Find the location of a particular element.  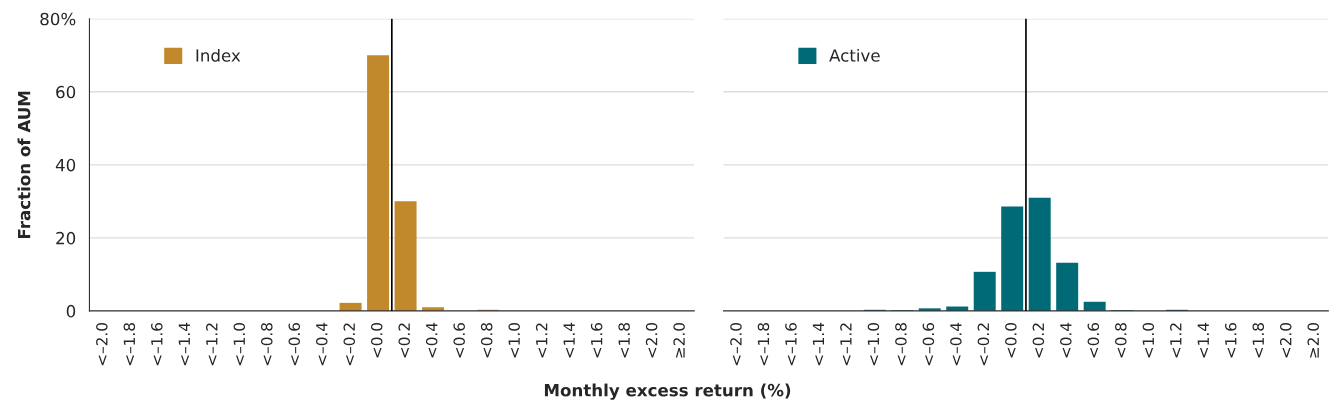

y-tick-label: 20 is located at coordinates (66, 238).